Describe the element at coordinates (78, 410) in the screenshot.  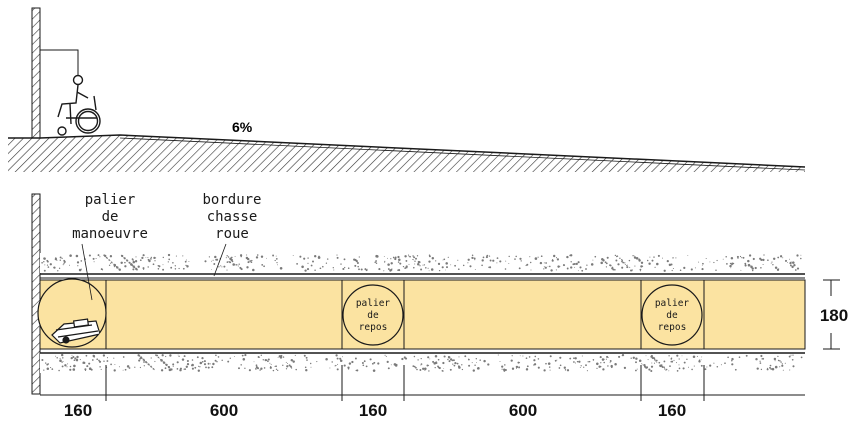
I see `width-dim-1: 160` at that location.